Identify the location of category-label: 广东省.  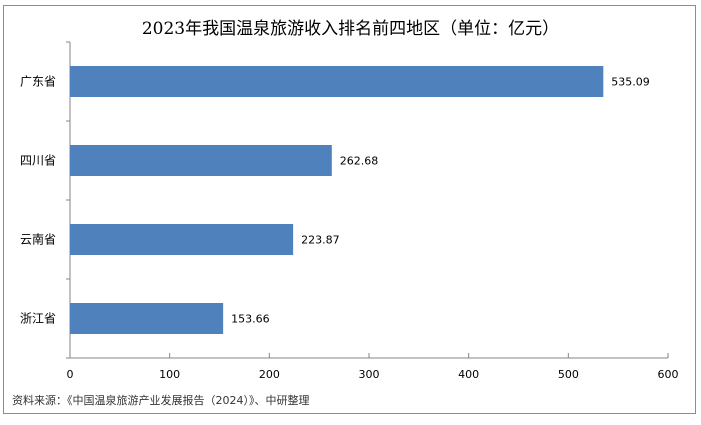
(38, 82).